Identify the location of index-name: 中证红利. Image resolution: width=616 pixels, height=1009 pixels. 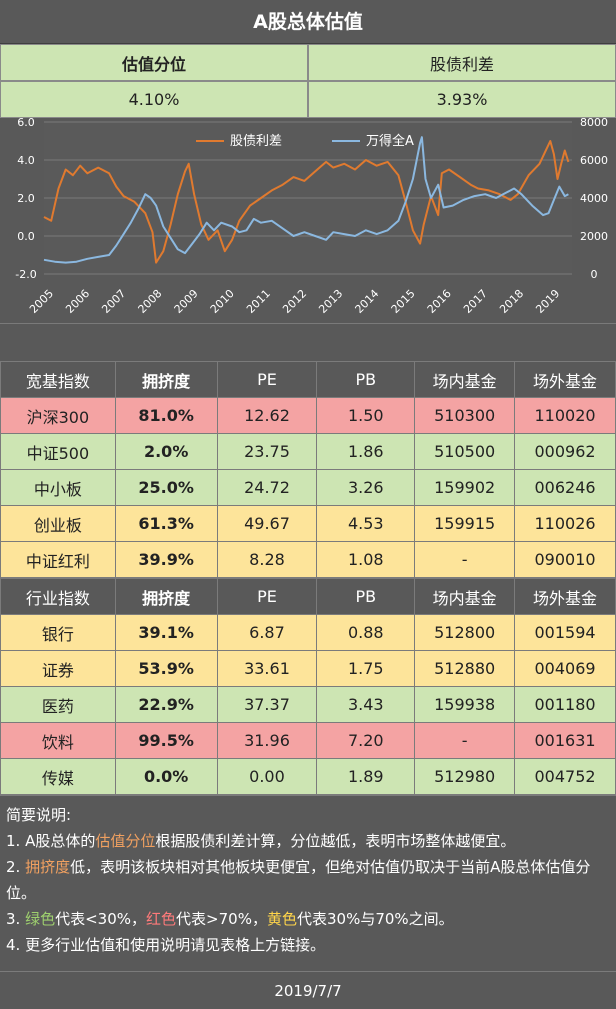
(58, 559).